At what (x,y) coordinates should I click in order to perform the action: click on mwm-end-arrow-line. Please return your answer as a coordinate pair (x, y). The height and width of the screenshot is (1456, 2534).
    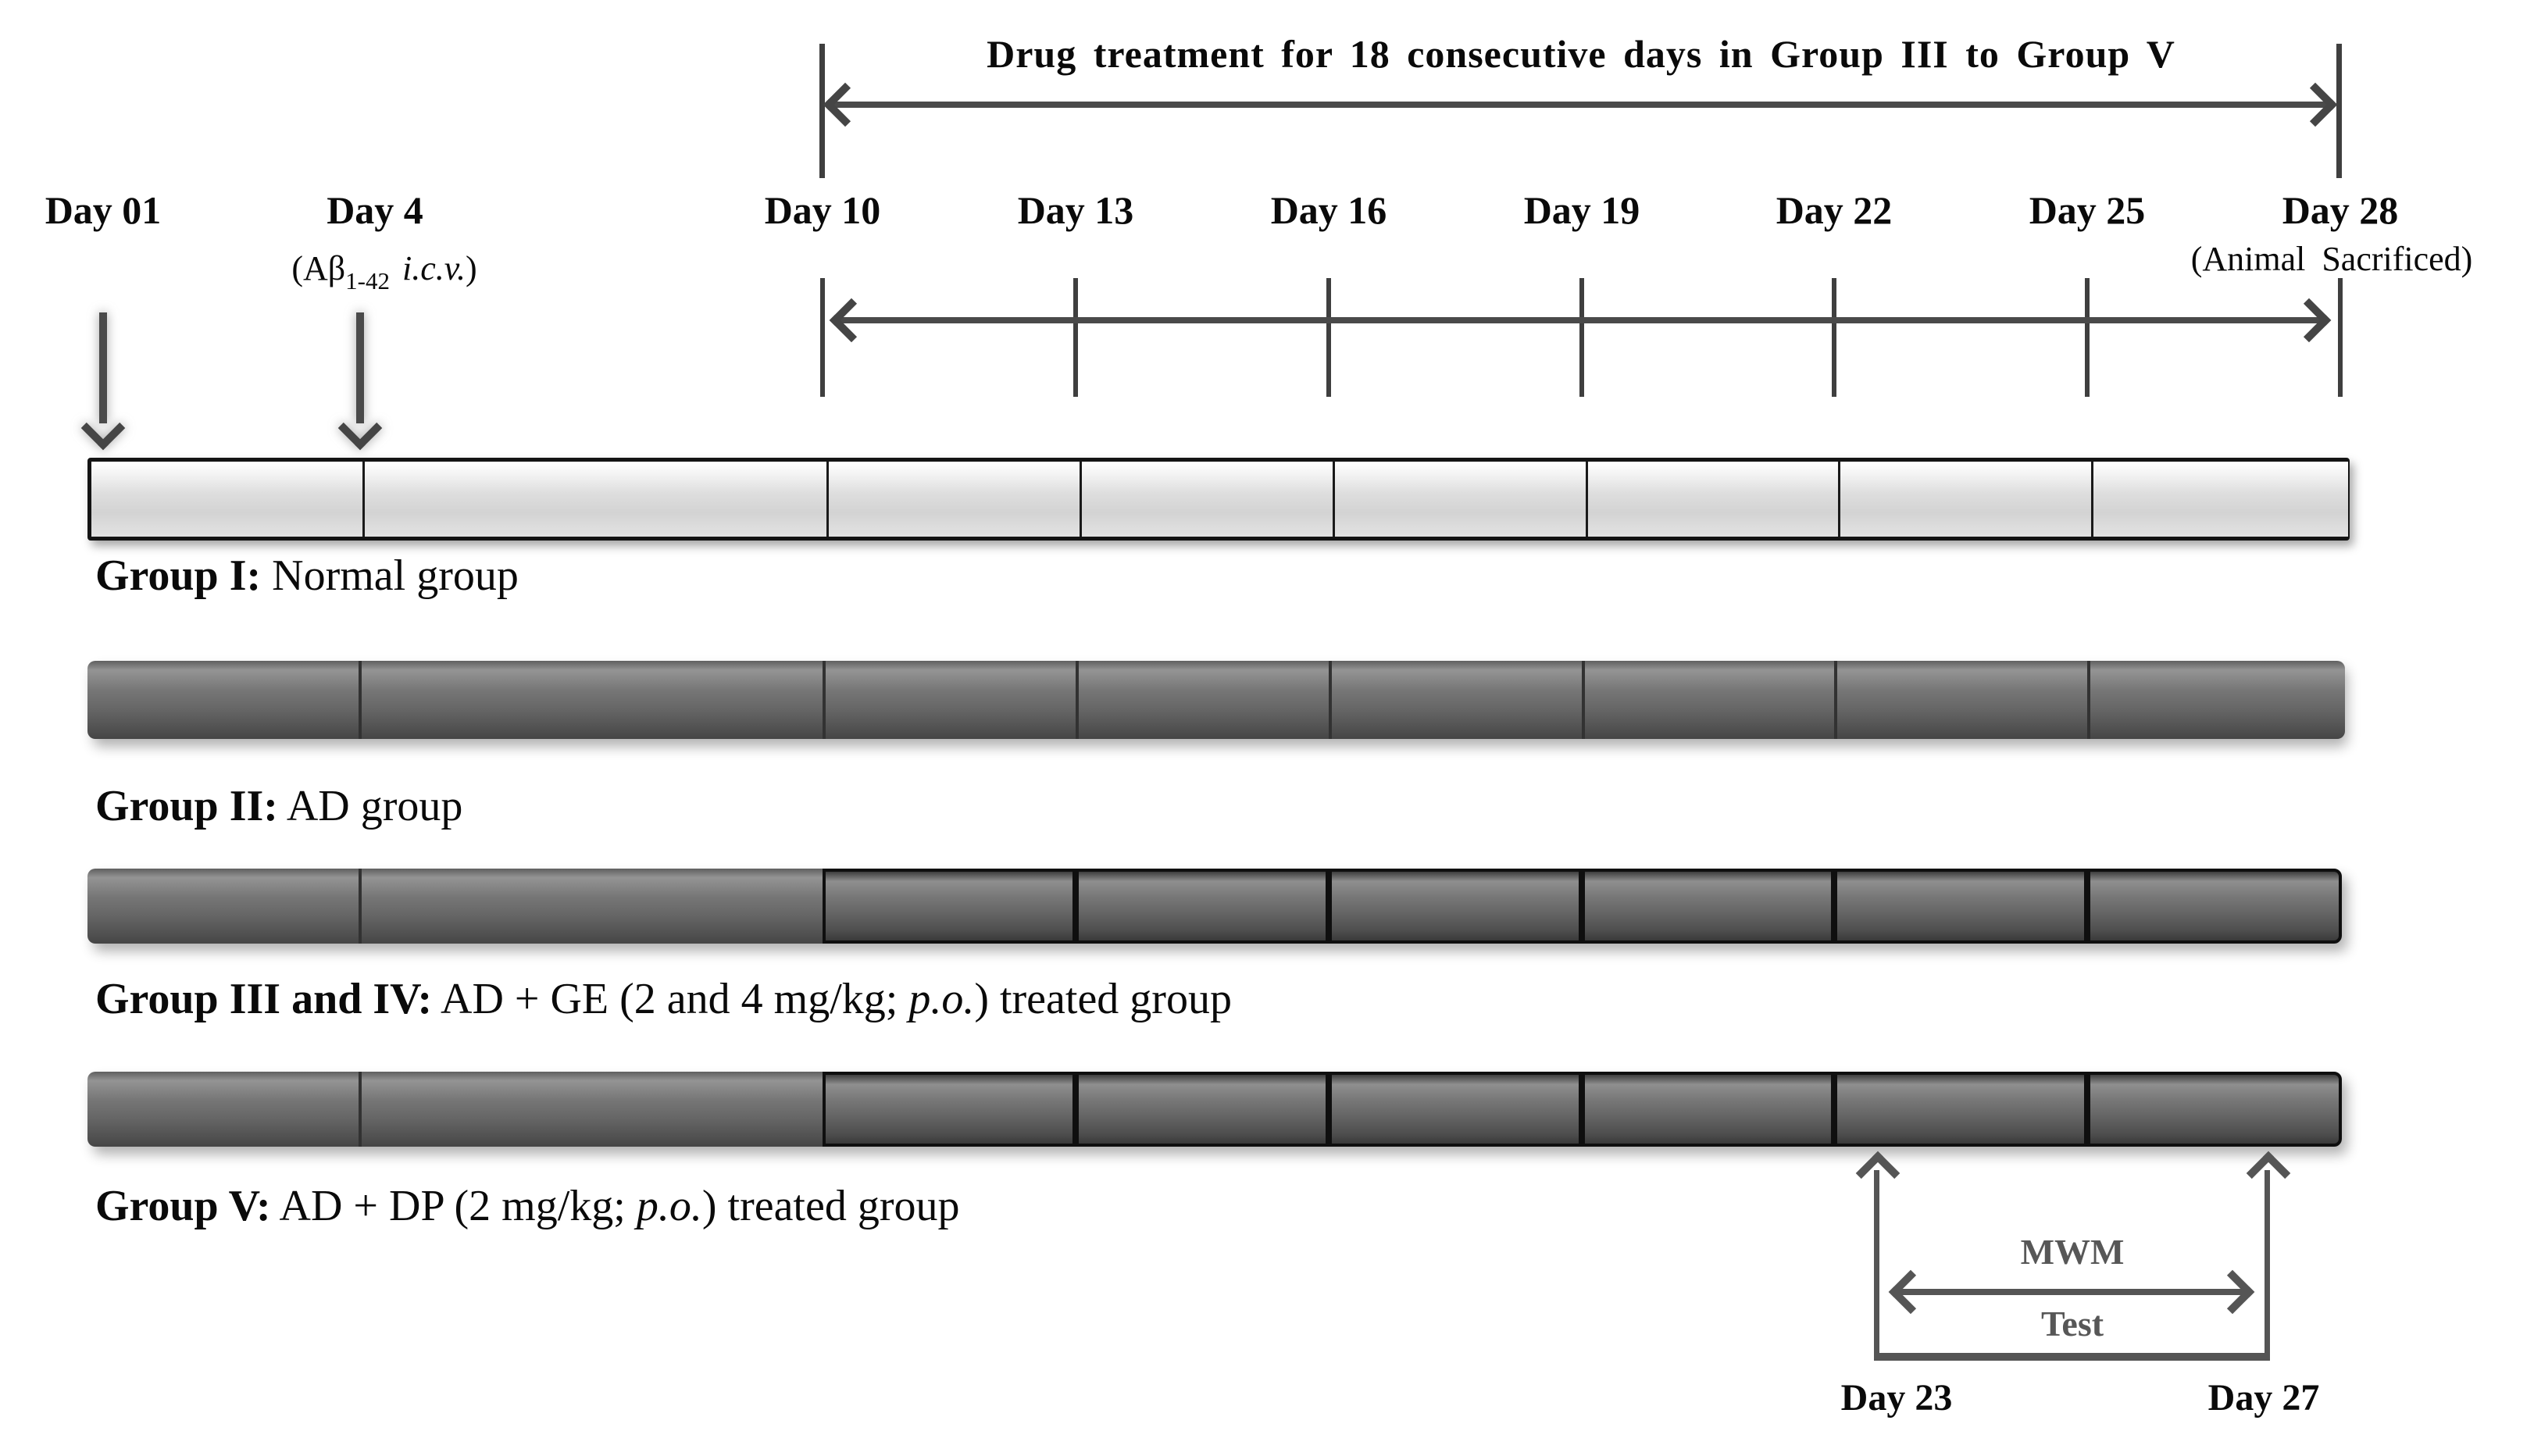
    Looking at the image, I should click on (2267, 1264).